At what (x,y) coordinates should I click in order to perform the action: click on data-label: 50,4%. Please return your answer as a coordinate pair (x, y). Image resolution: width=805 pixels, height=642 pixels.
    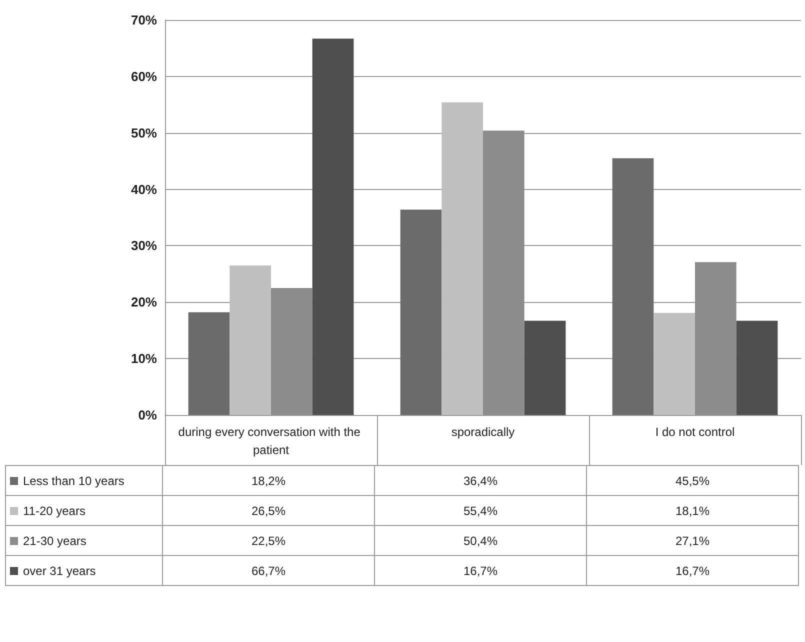
    Looking at the image, I should click on (480, 541).